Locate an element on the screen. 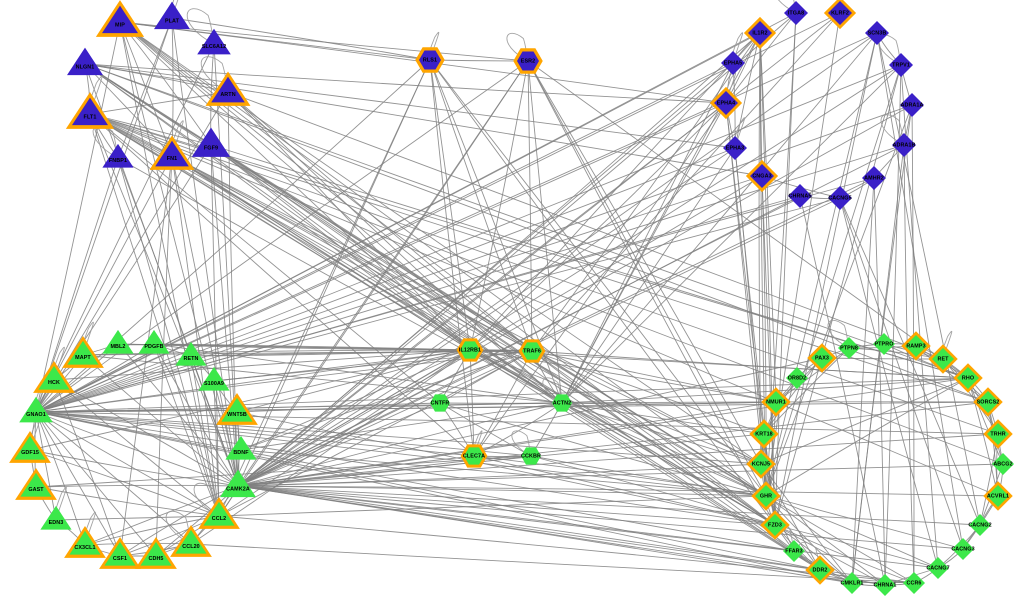  graph-node: ADRA1A is located at coordinates (912, 105).